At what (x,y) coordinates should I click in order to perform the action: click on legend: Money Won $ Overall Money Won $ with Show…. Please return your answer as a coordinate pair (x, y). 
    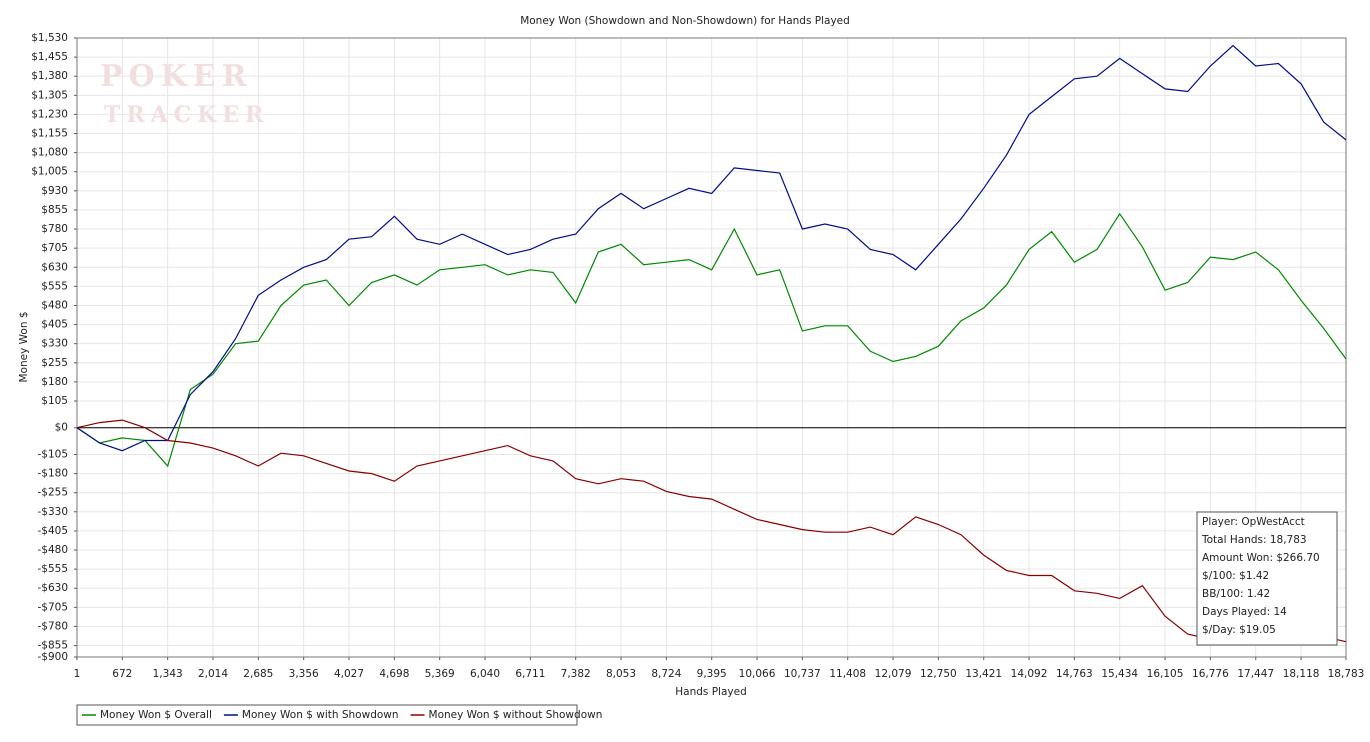
    Looking at the image, I should click on (339, 715).